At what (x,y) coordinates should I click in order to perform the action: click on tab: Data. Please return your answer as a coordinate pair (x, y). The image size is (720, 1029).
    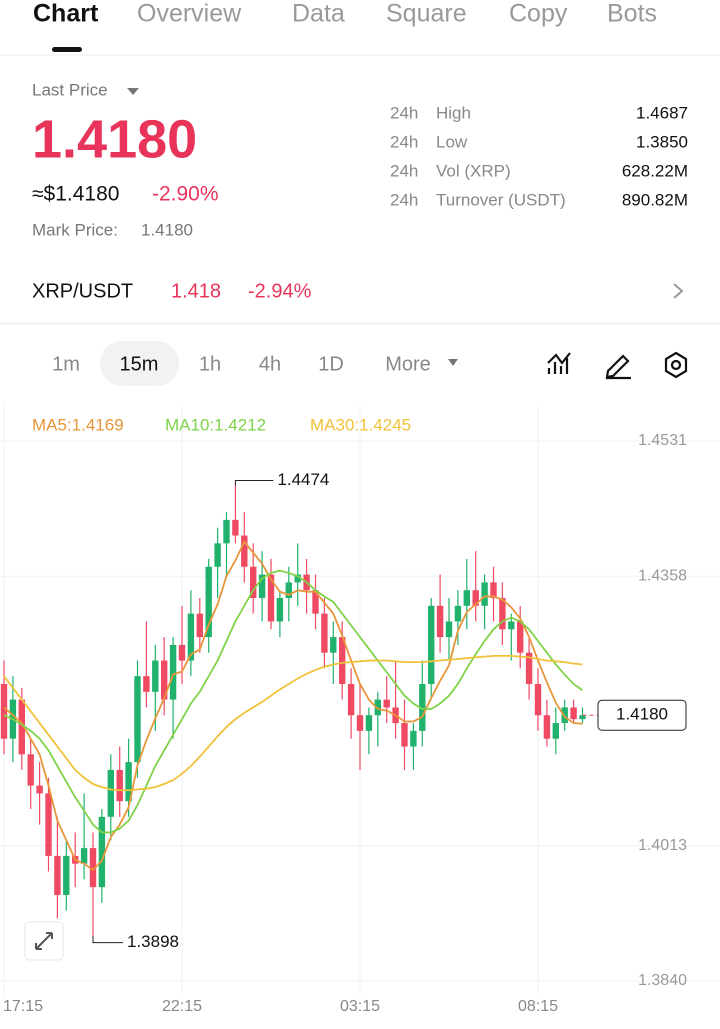
    Looking at the image, I should click on (318, 14).